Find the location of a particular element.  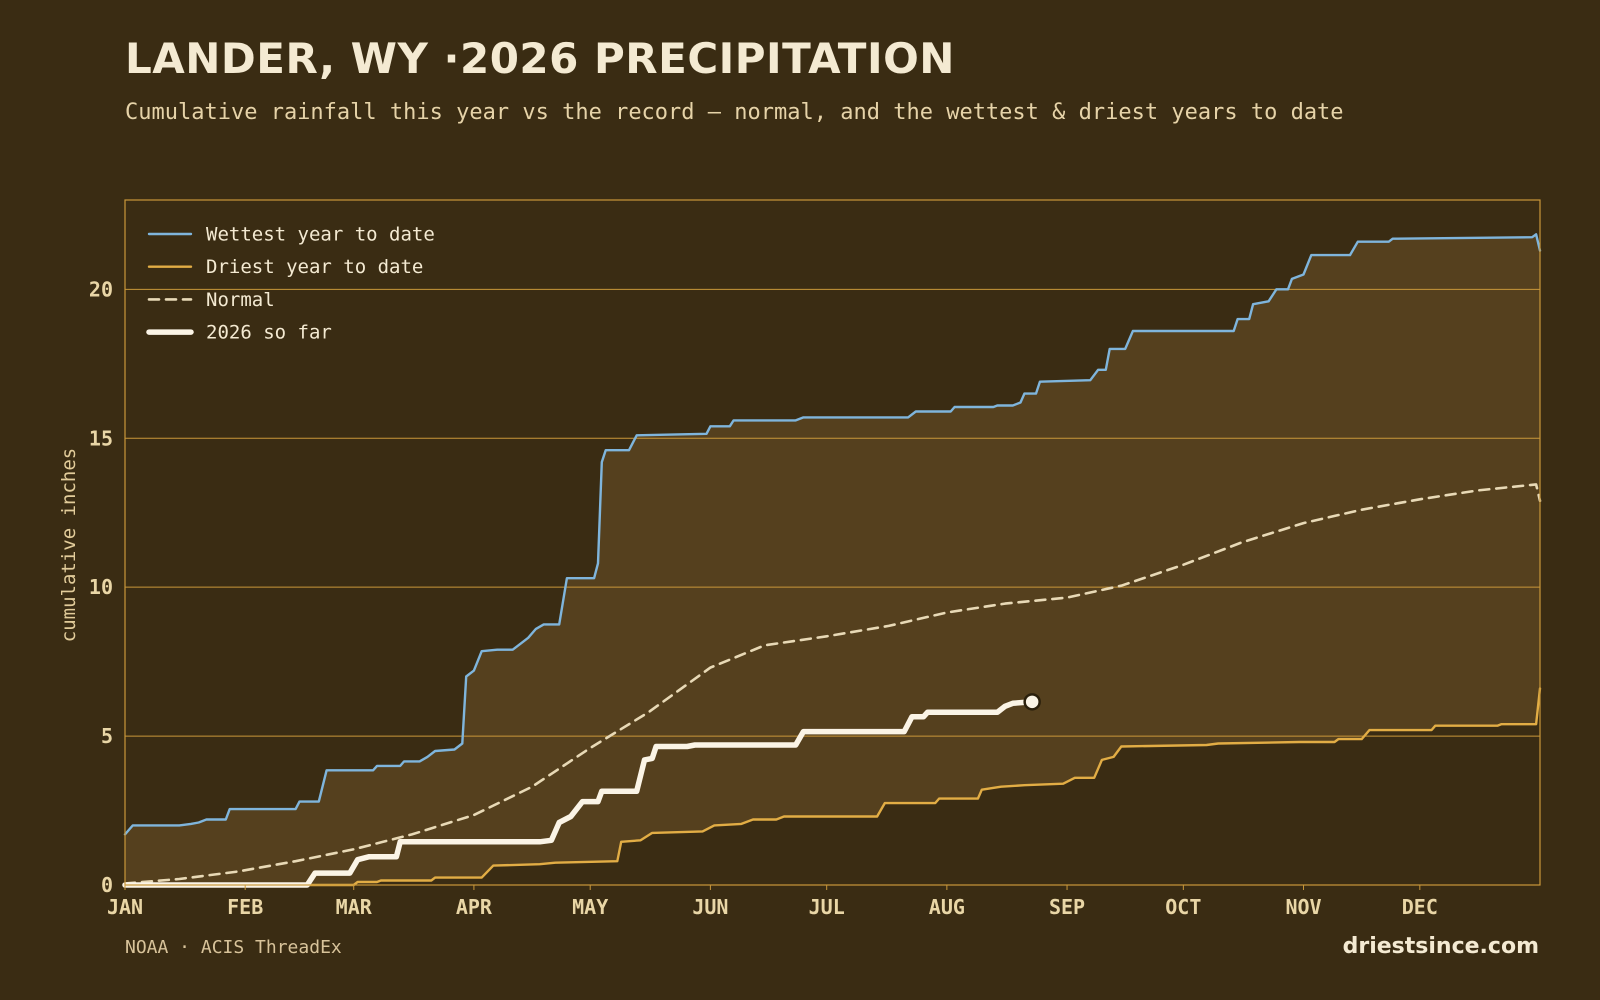

source-credit: NOAA · ACIS ThreadEx is located at coordinates (233, 947).